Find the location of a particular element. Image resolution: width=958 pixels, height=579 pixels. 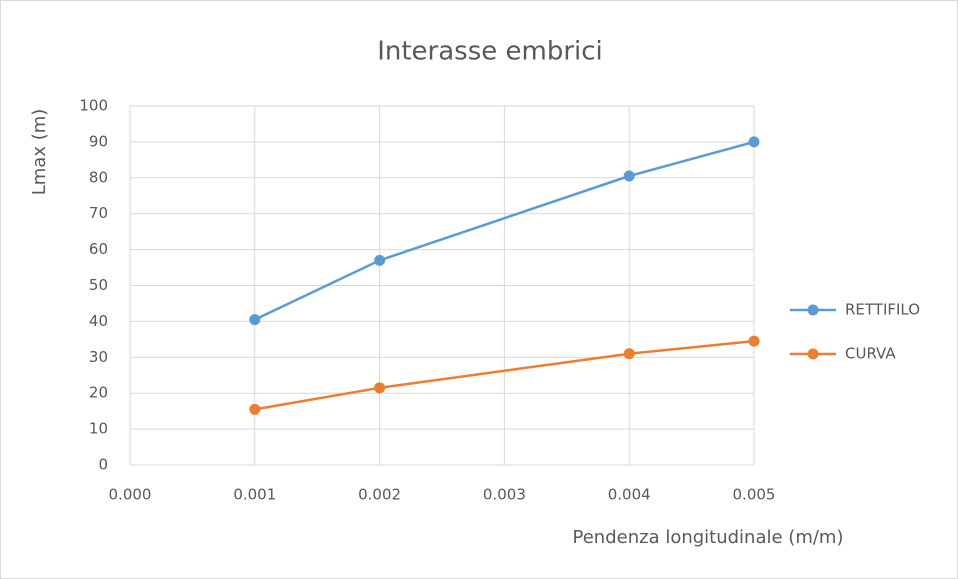

y-tick-label: 0 is located at coordinates (103, 465).